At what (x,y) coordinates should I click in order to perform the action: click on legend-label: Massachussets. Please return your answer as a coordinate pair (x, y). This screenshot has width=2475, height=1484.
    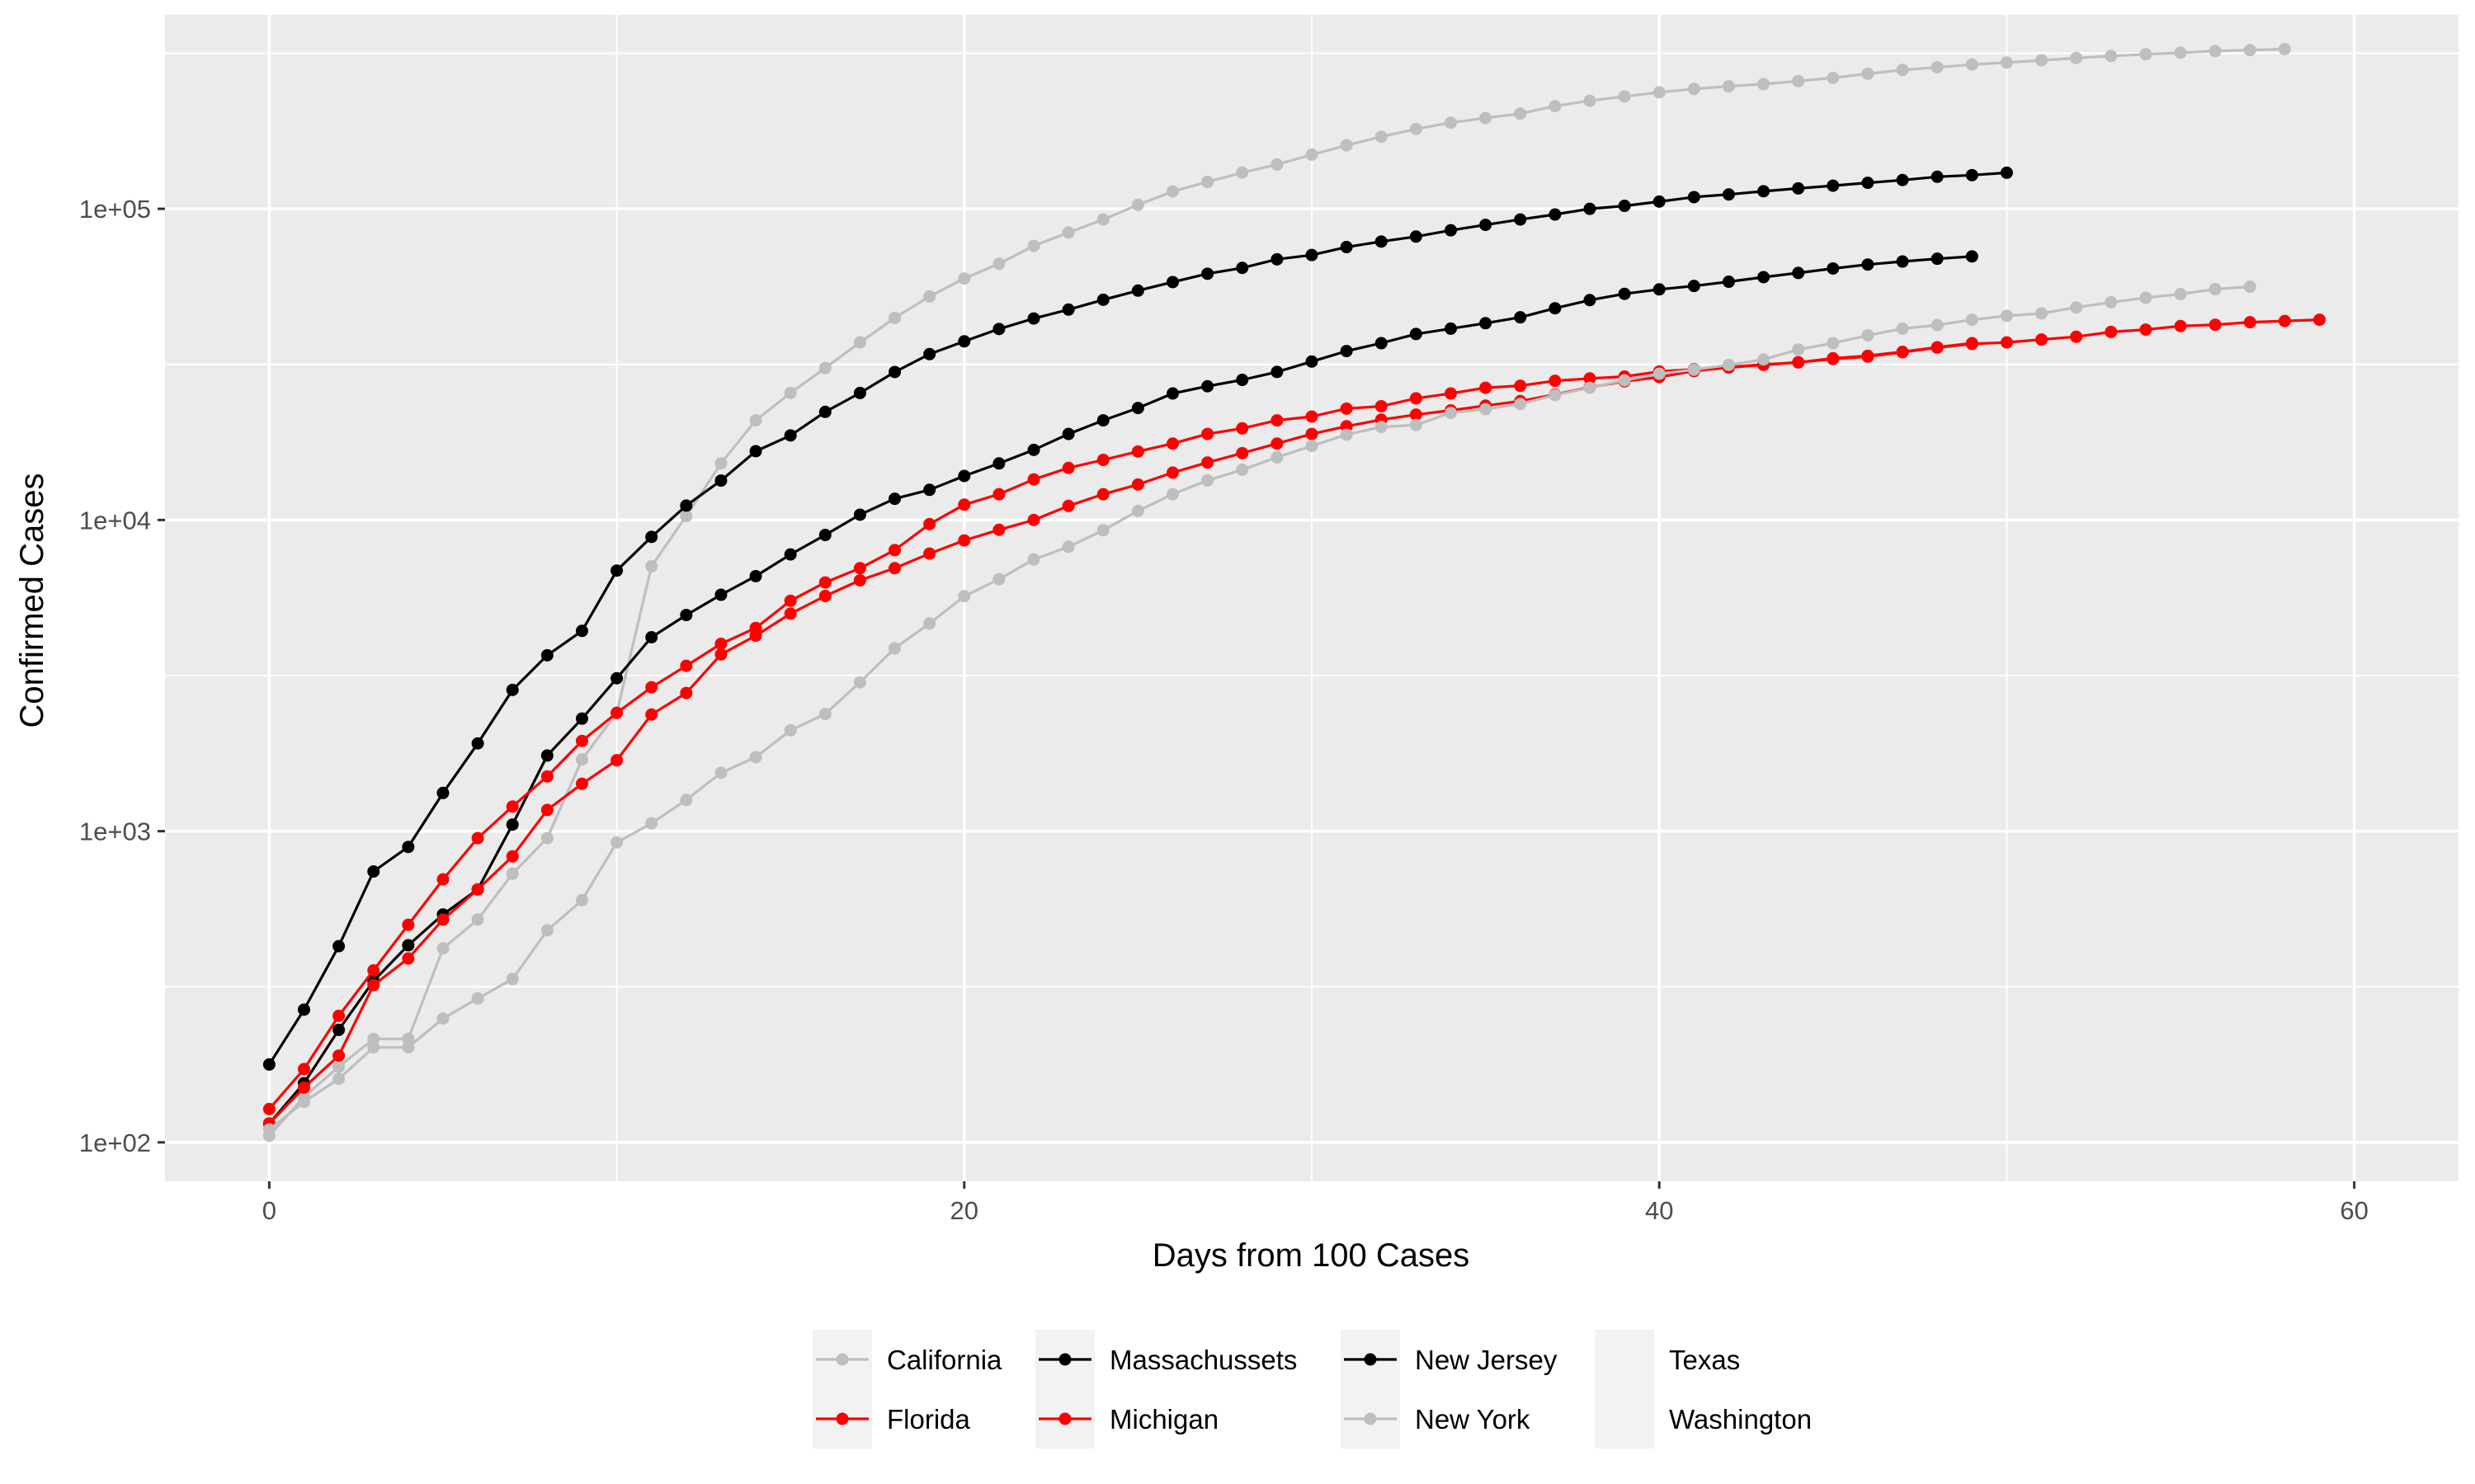
    Looking at the image, I should click on (1203, 1360).